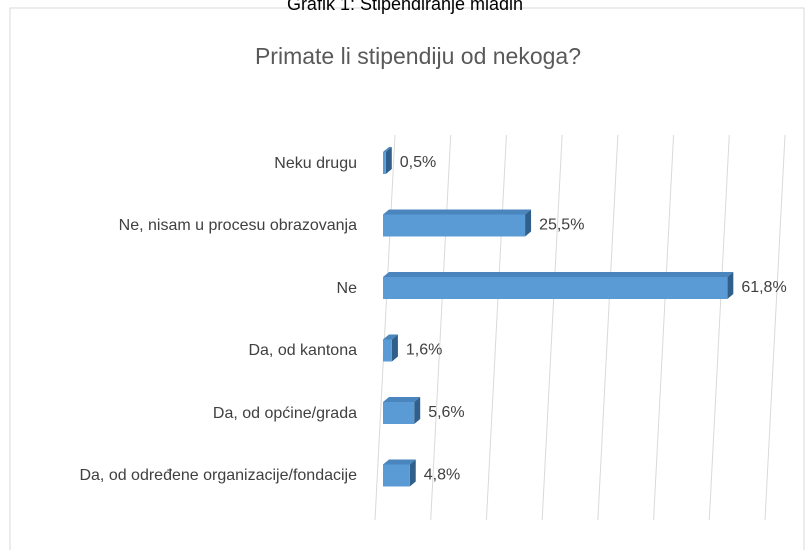 This screenshot has width=811, height=550. I want to click on category-label: Da, od određene organizacije/fondacije, so click(218, 475).